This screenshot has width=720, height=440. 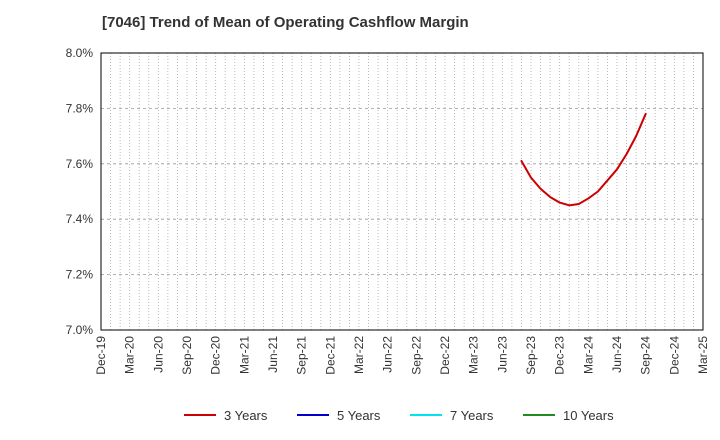 I want to click on y-tick-label: 8.0%, so click(x=80, y=53).